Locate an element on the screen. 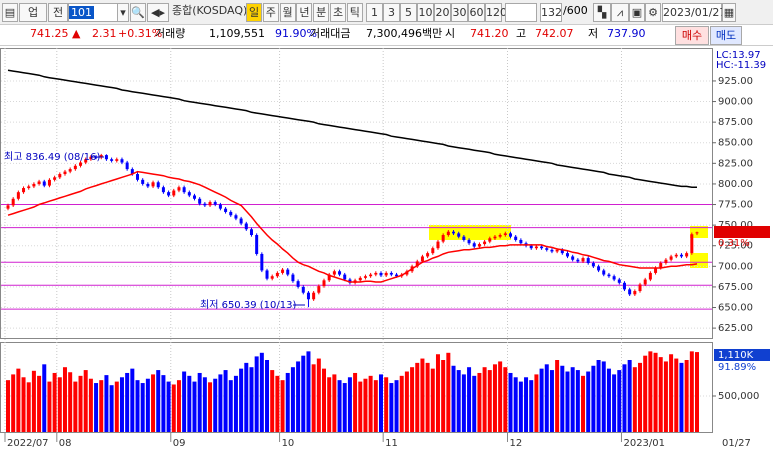 This screenshot has width=773, height=452. search-icon: 🔍 is located at coordinates (138, 12).